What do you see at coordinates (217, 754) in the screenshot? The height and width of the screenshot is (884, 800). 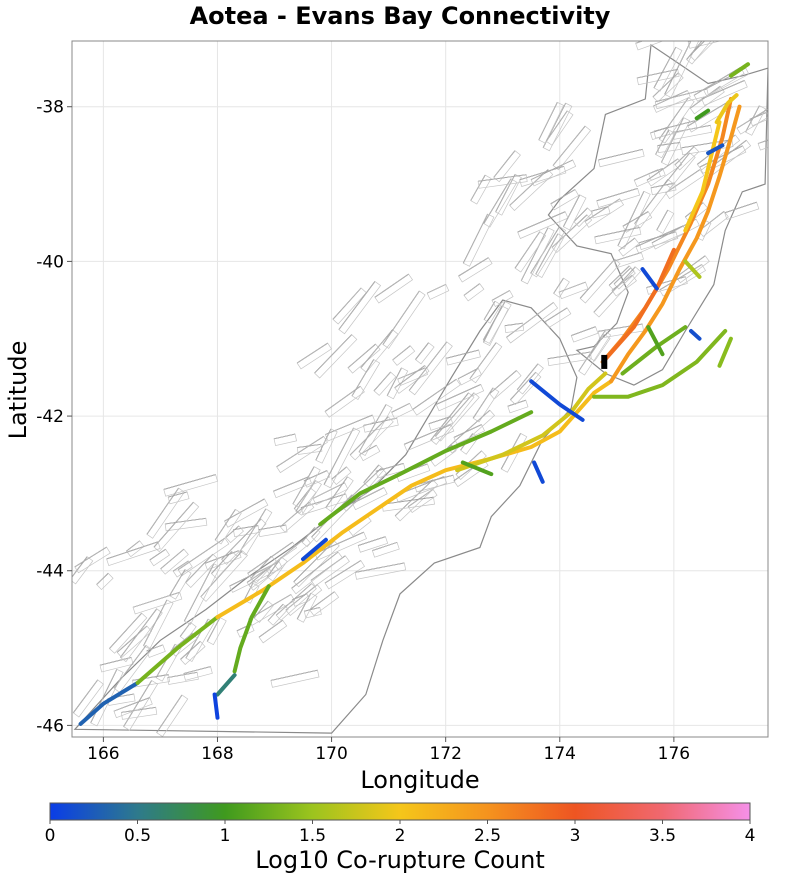 I see `x-tick-label: 168` at bounding box center [217, 754].